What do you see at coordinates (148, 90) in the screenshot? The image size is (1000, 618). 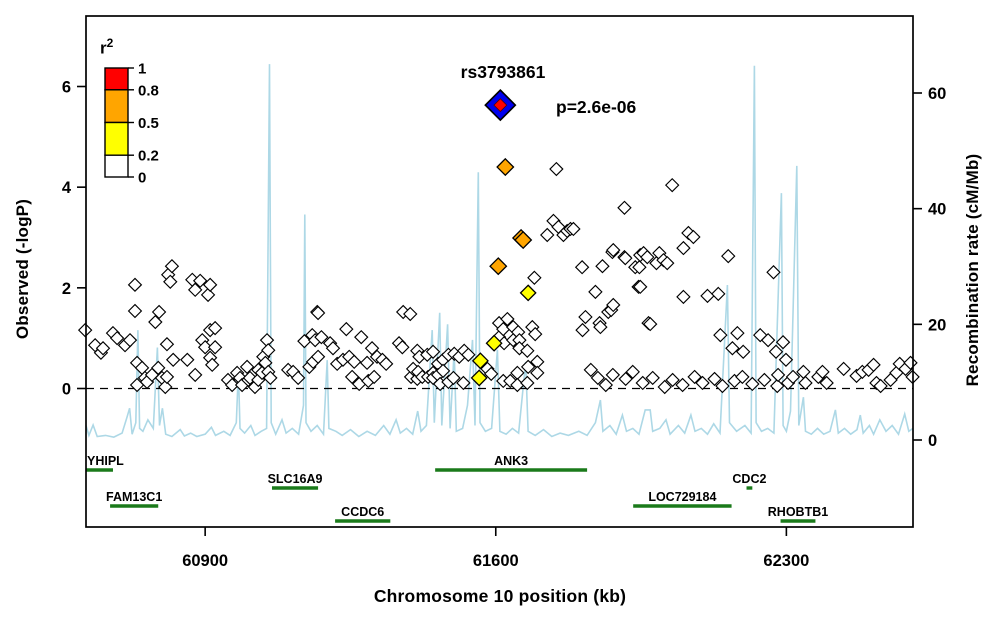 I see `legend-label-0.8: 0.8` at bounding box center [148, 90].